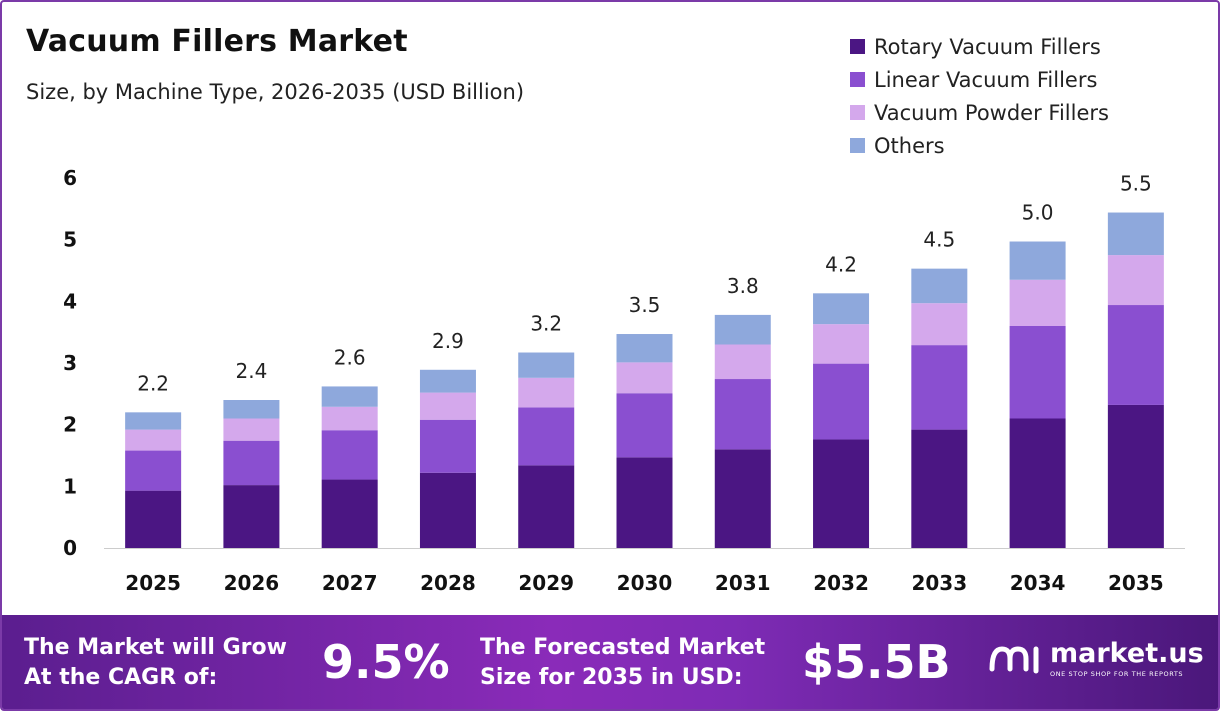 This screenshot has width=1220, height=711. I want to click on x-tick-label: 2031, so click(743, 583).